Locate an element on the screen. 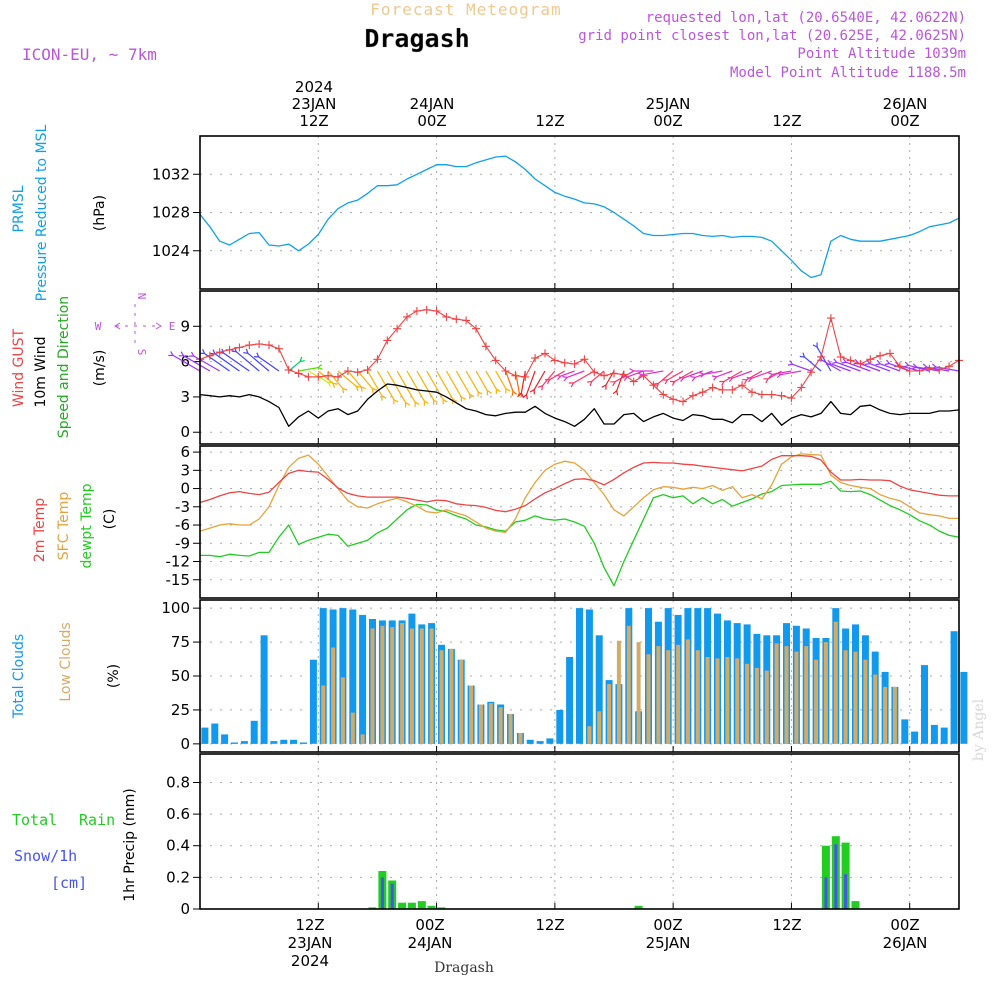  wind-speed-line is located at coordinates (579, 405).